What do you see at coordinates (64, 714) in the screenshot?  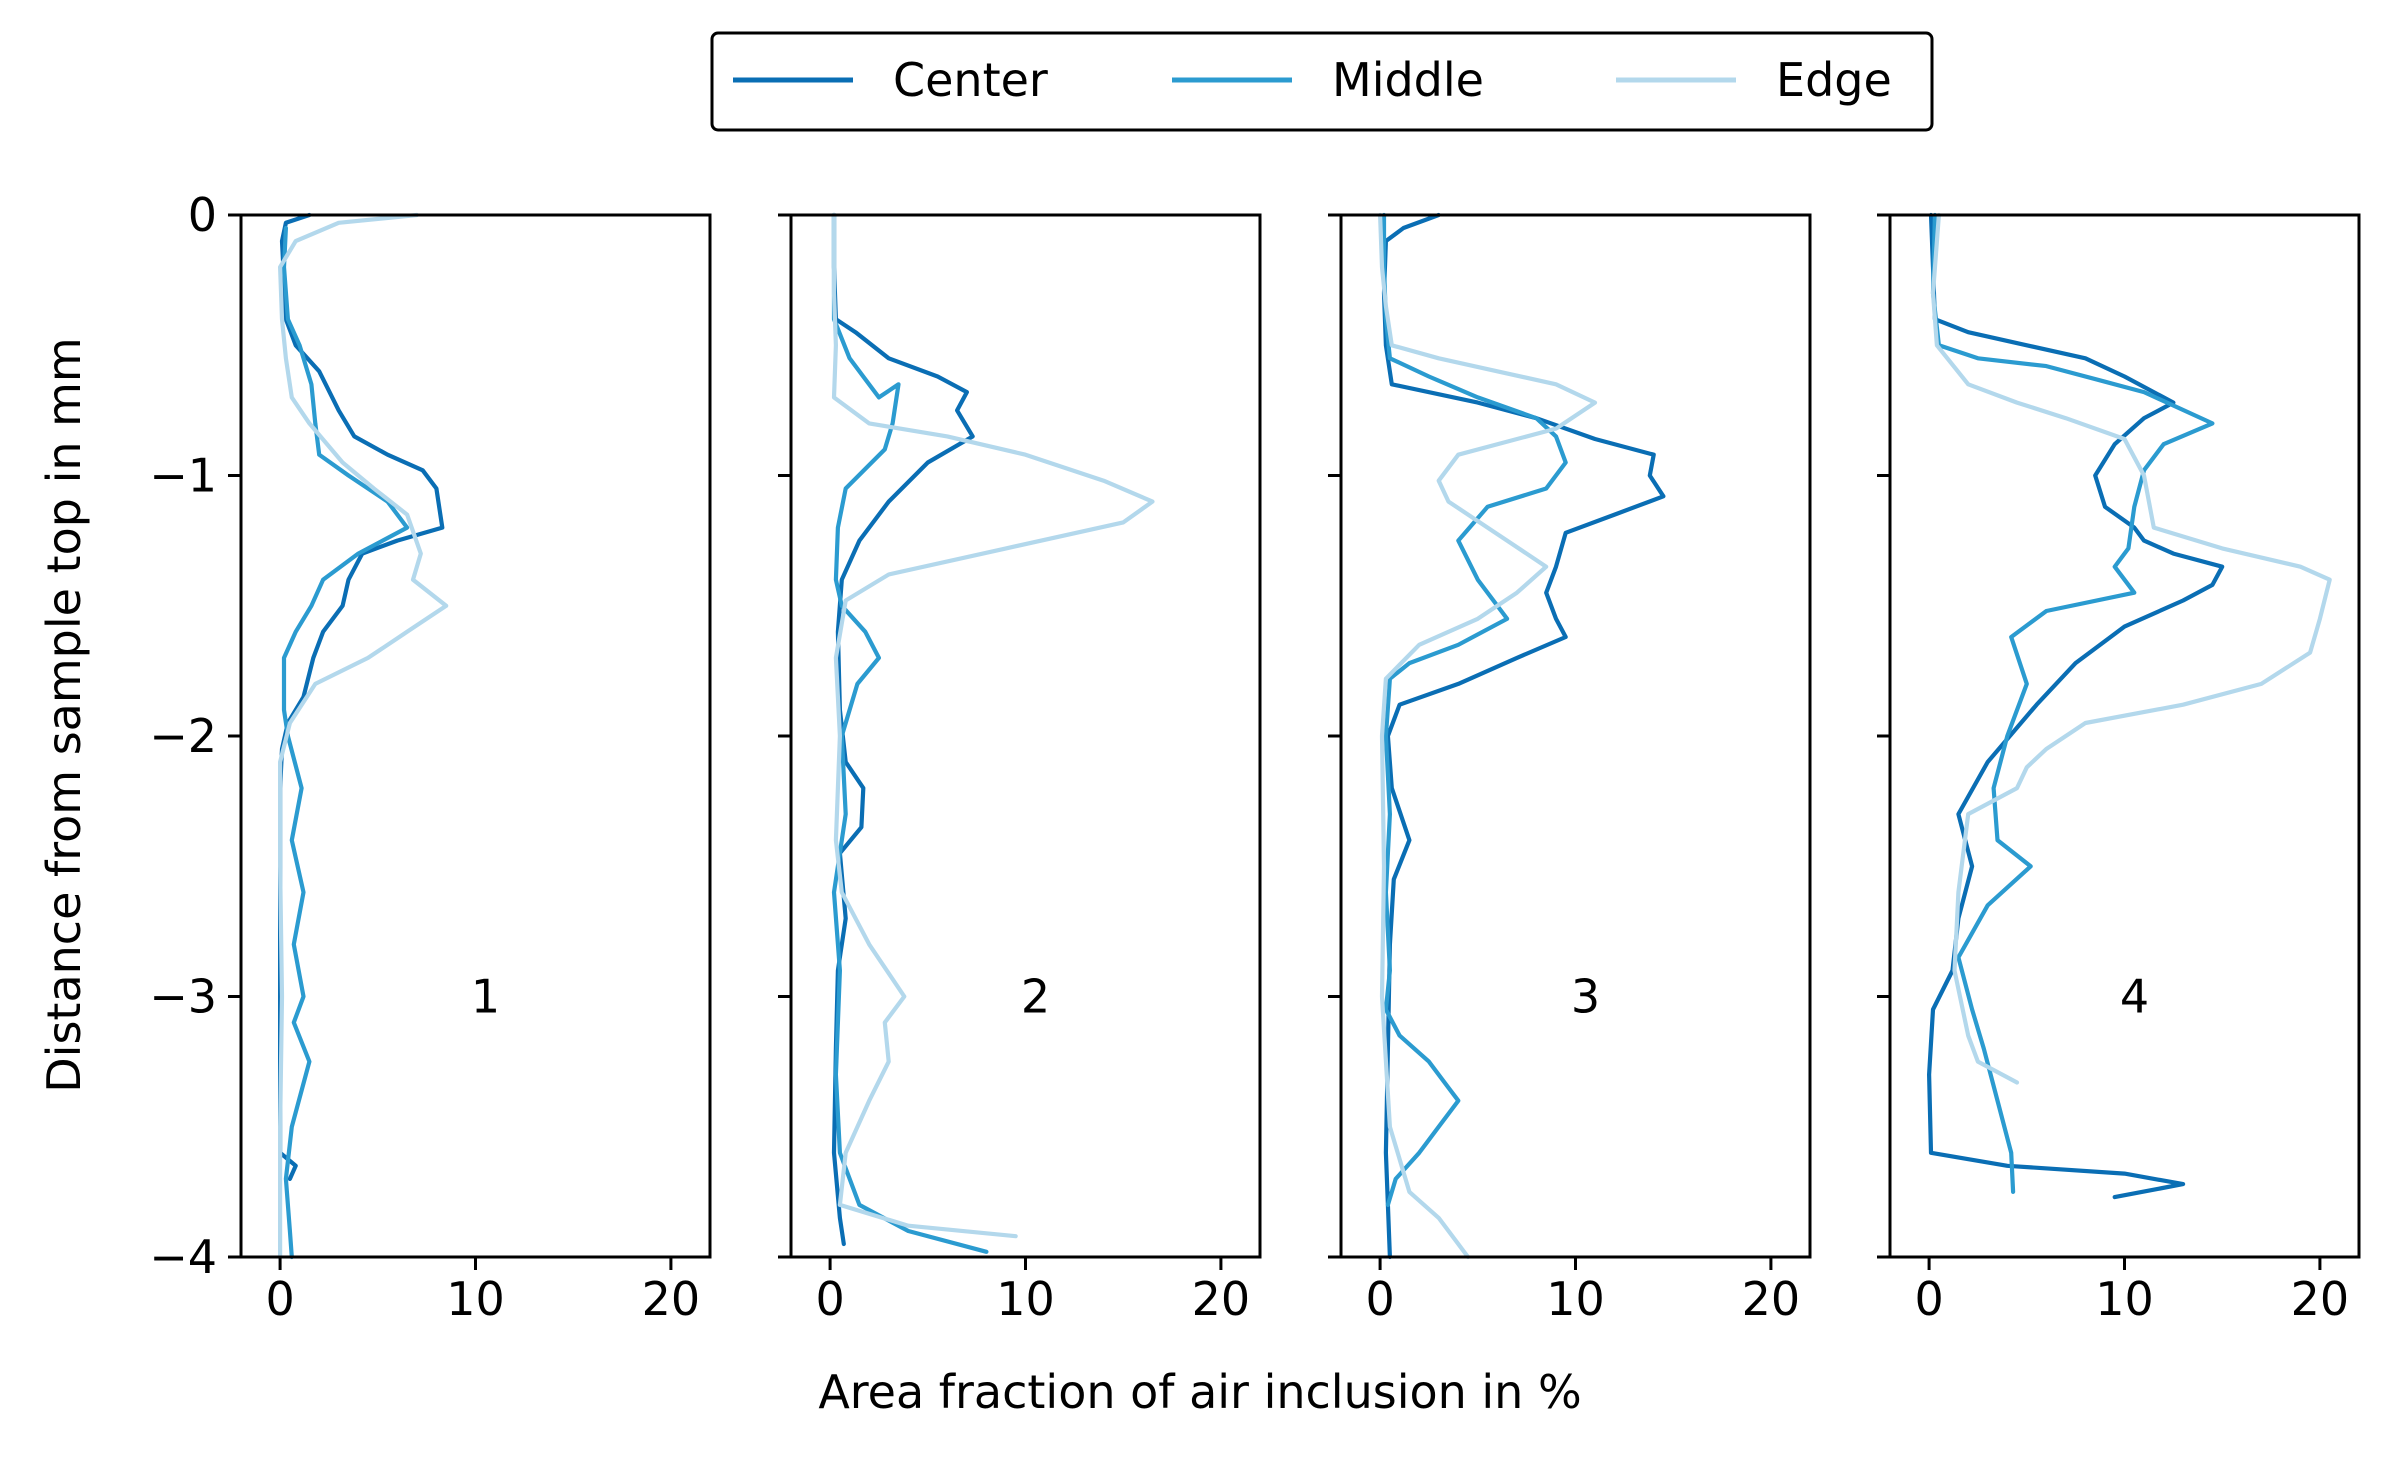 I see `y-axis-label: Distance from sample top in mm` at bounding box center [64, 714].